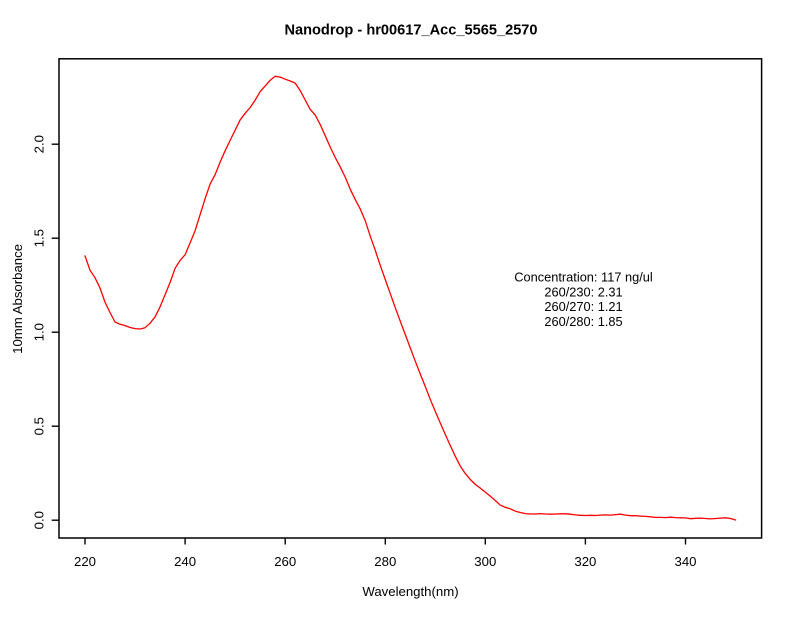 The width and height of the screenshot is (792, 617). I want to click on svg-text: 2.0, so click(39, 144).